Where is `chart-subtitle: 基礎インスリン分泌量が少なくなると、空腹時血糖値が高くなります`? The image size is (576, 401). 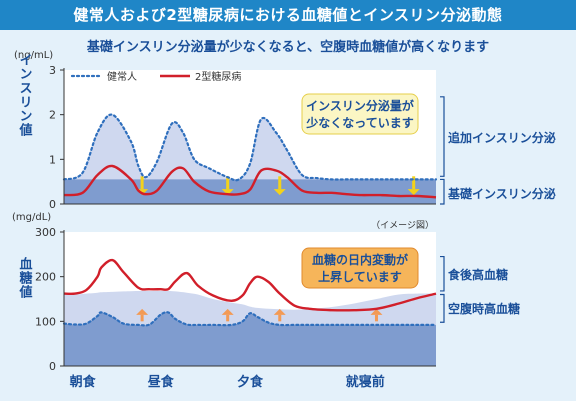
chart-subtitle: 基礎インスリン分泌量が少なくなると、空腹時血糖値が高くなります is located at coordinates (288, 47).